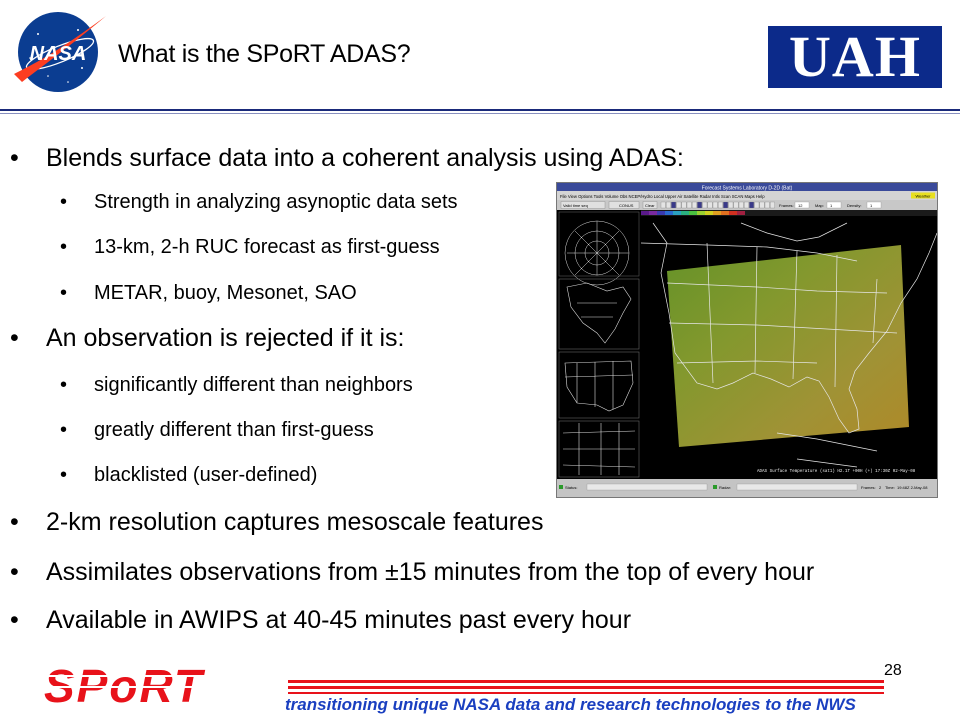  I want to click on toolbar-icons, so click(717, 205).